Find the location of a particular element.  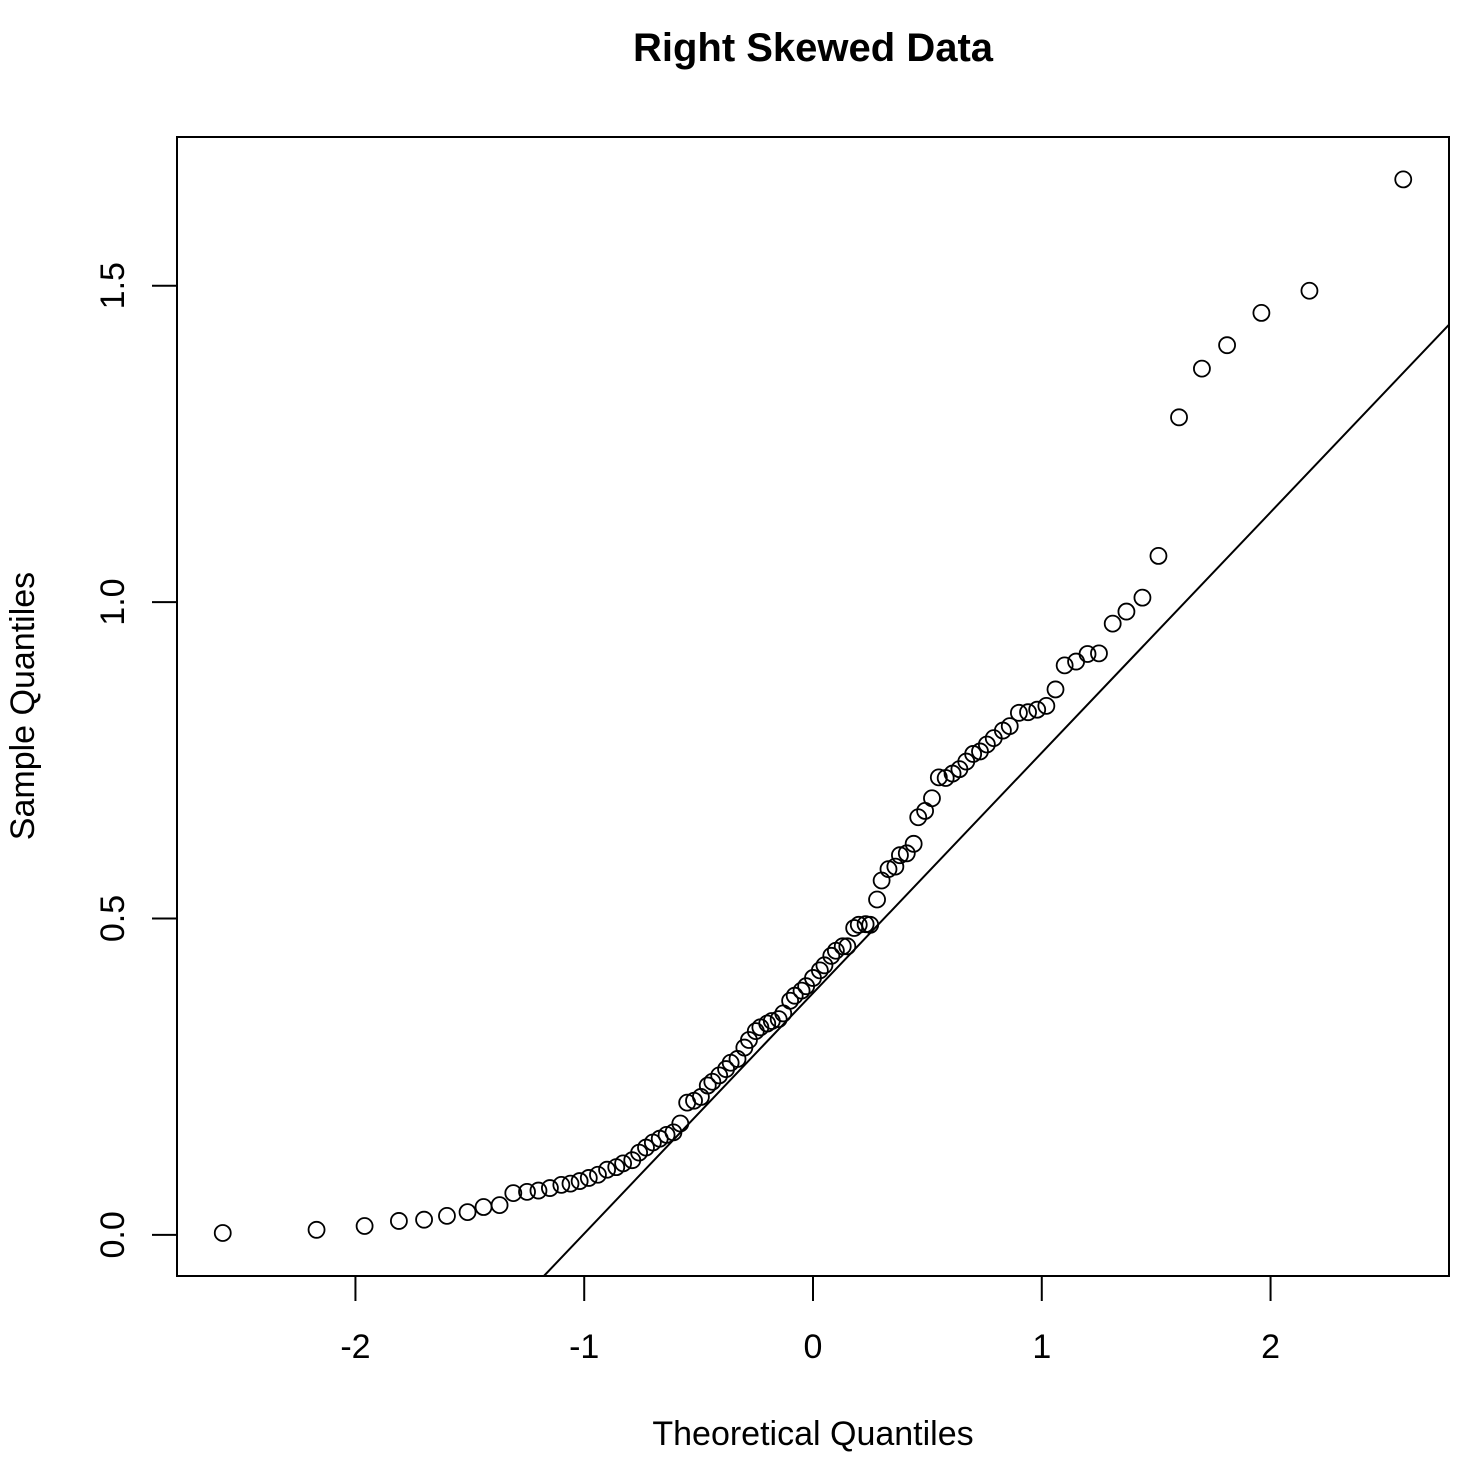

x-tick-label: -1 is located at coordinates (584, 1347).